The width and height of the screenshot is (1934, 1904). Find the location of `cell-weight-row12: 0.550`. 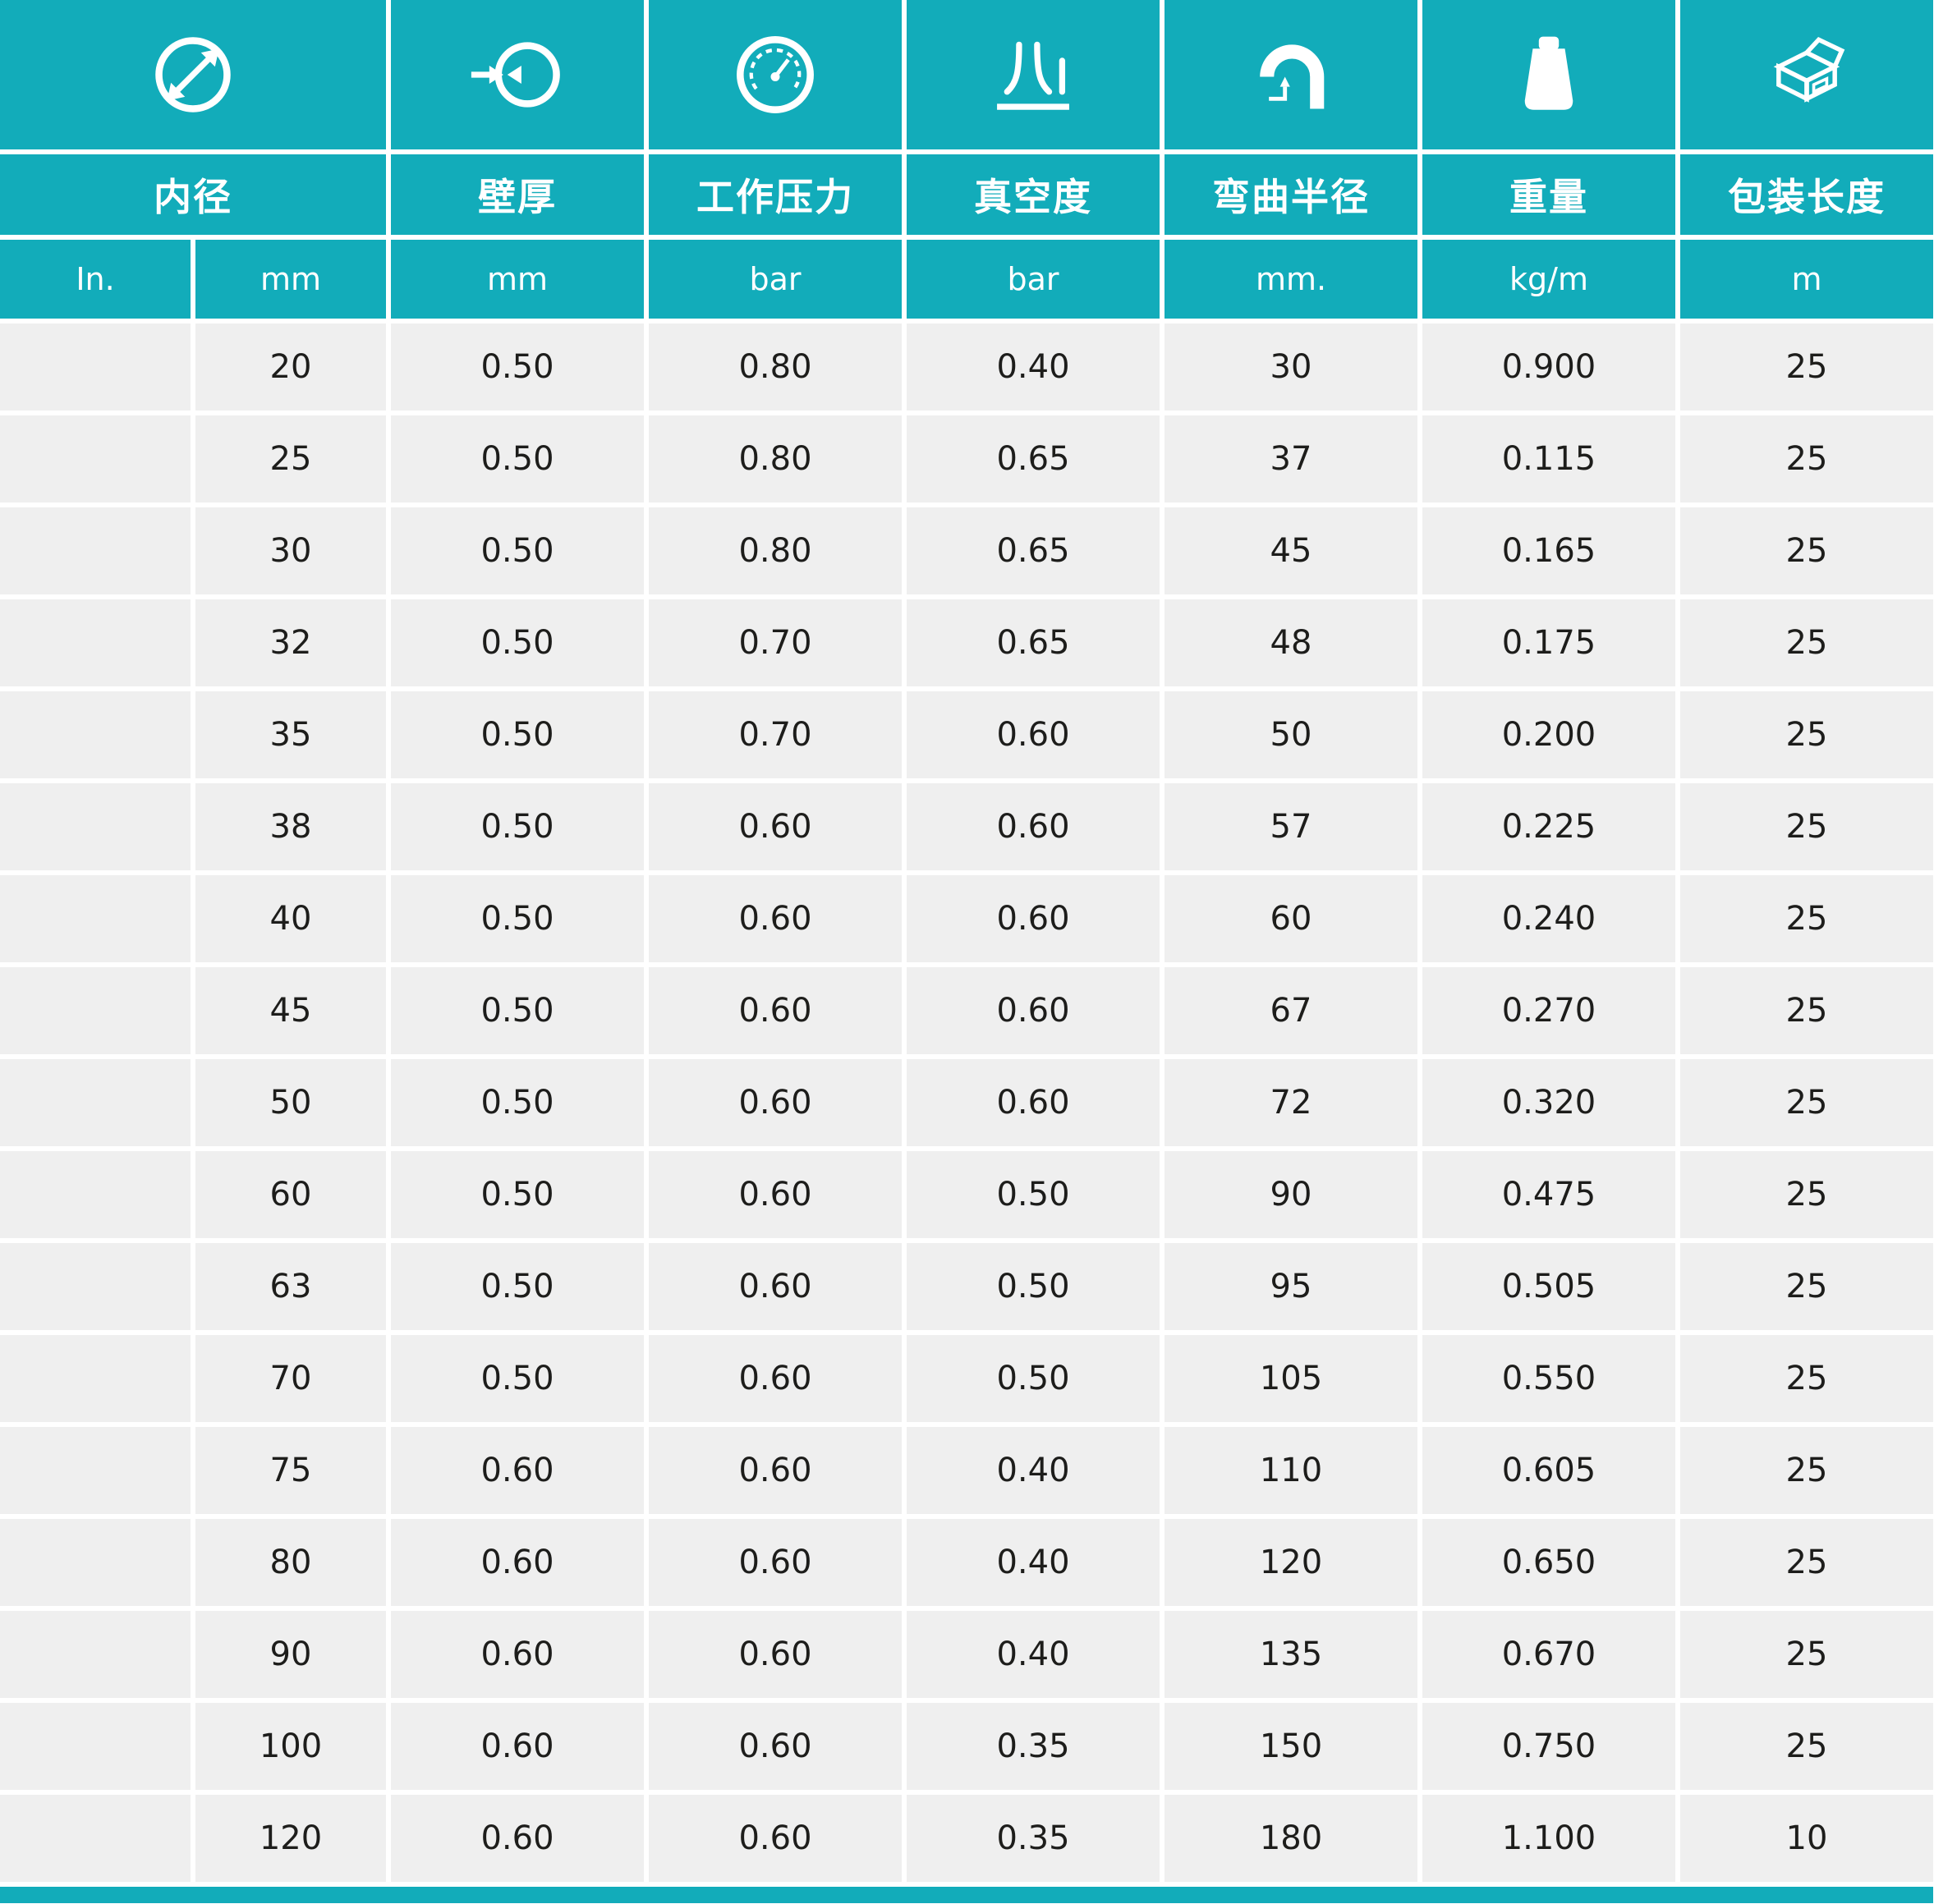

cell-weight-row12: 0.550 is located at coordinates (1548, 1378).